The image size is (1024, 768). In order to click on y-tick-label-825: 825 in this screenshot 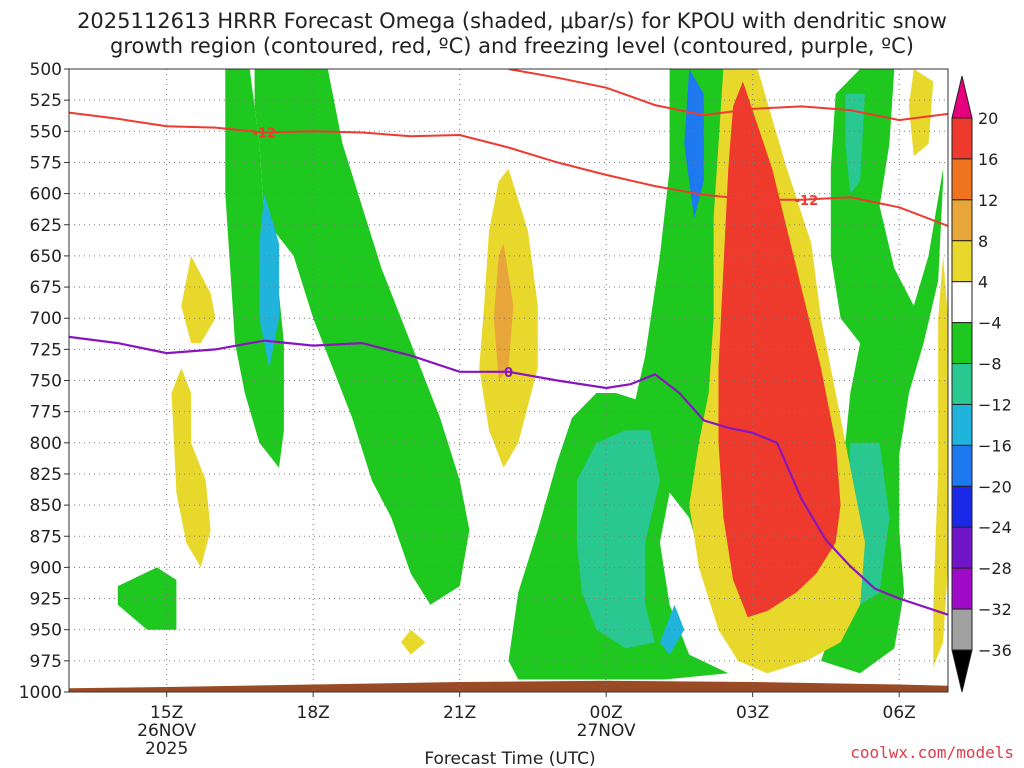, I will do `click(46, 475)`.